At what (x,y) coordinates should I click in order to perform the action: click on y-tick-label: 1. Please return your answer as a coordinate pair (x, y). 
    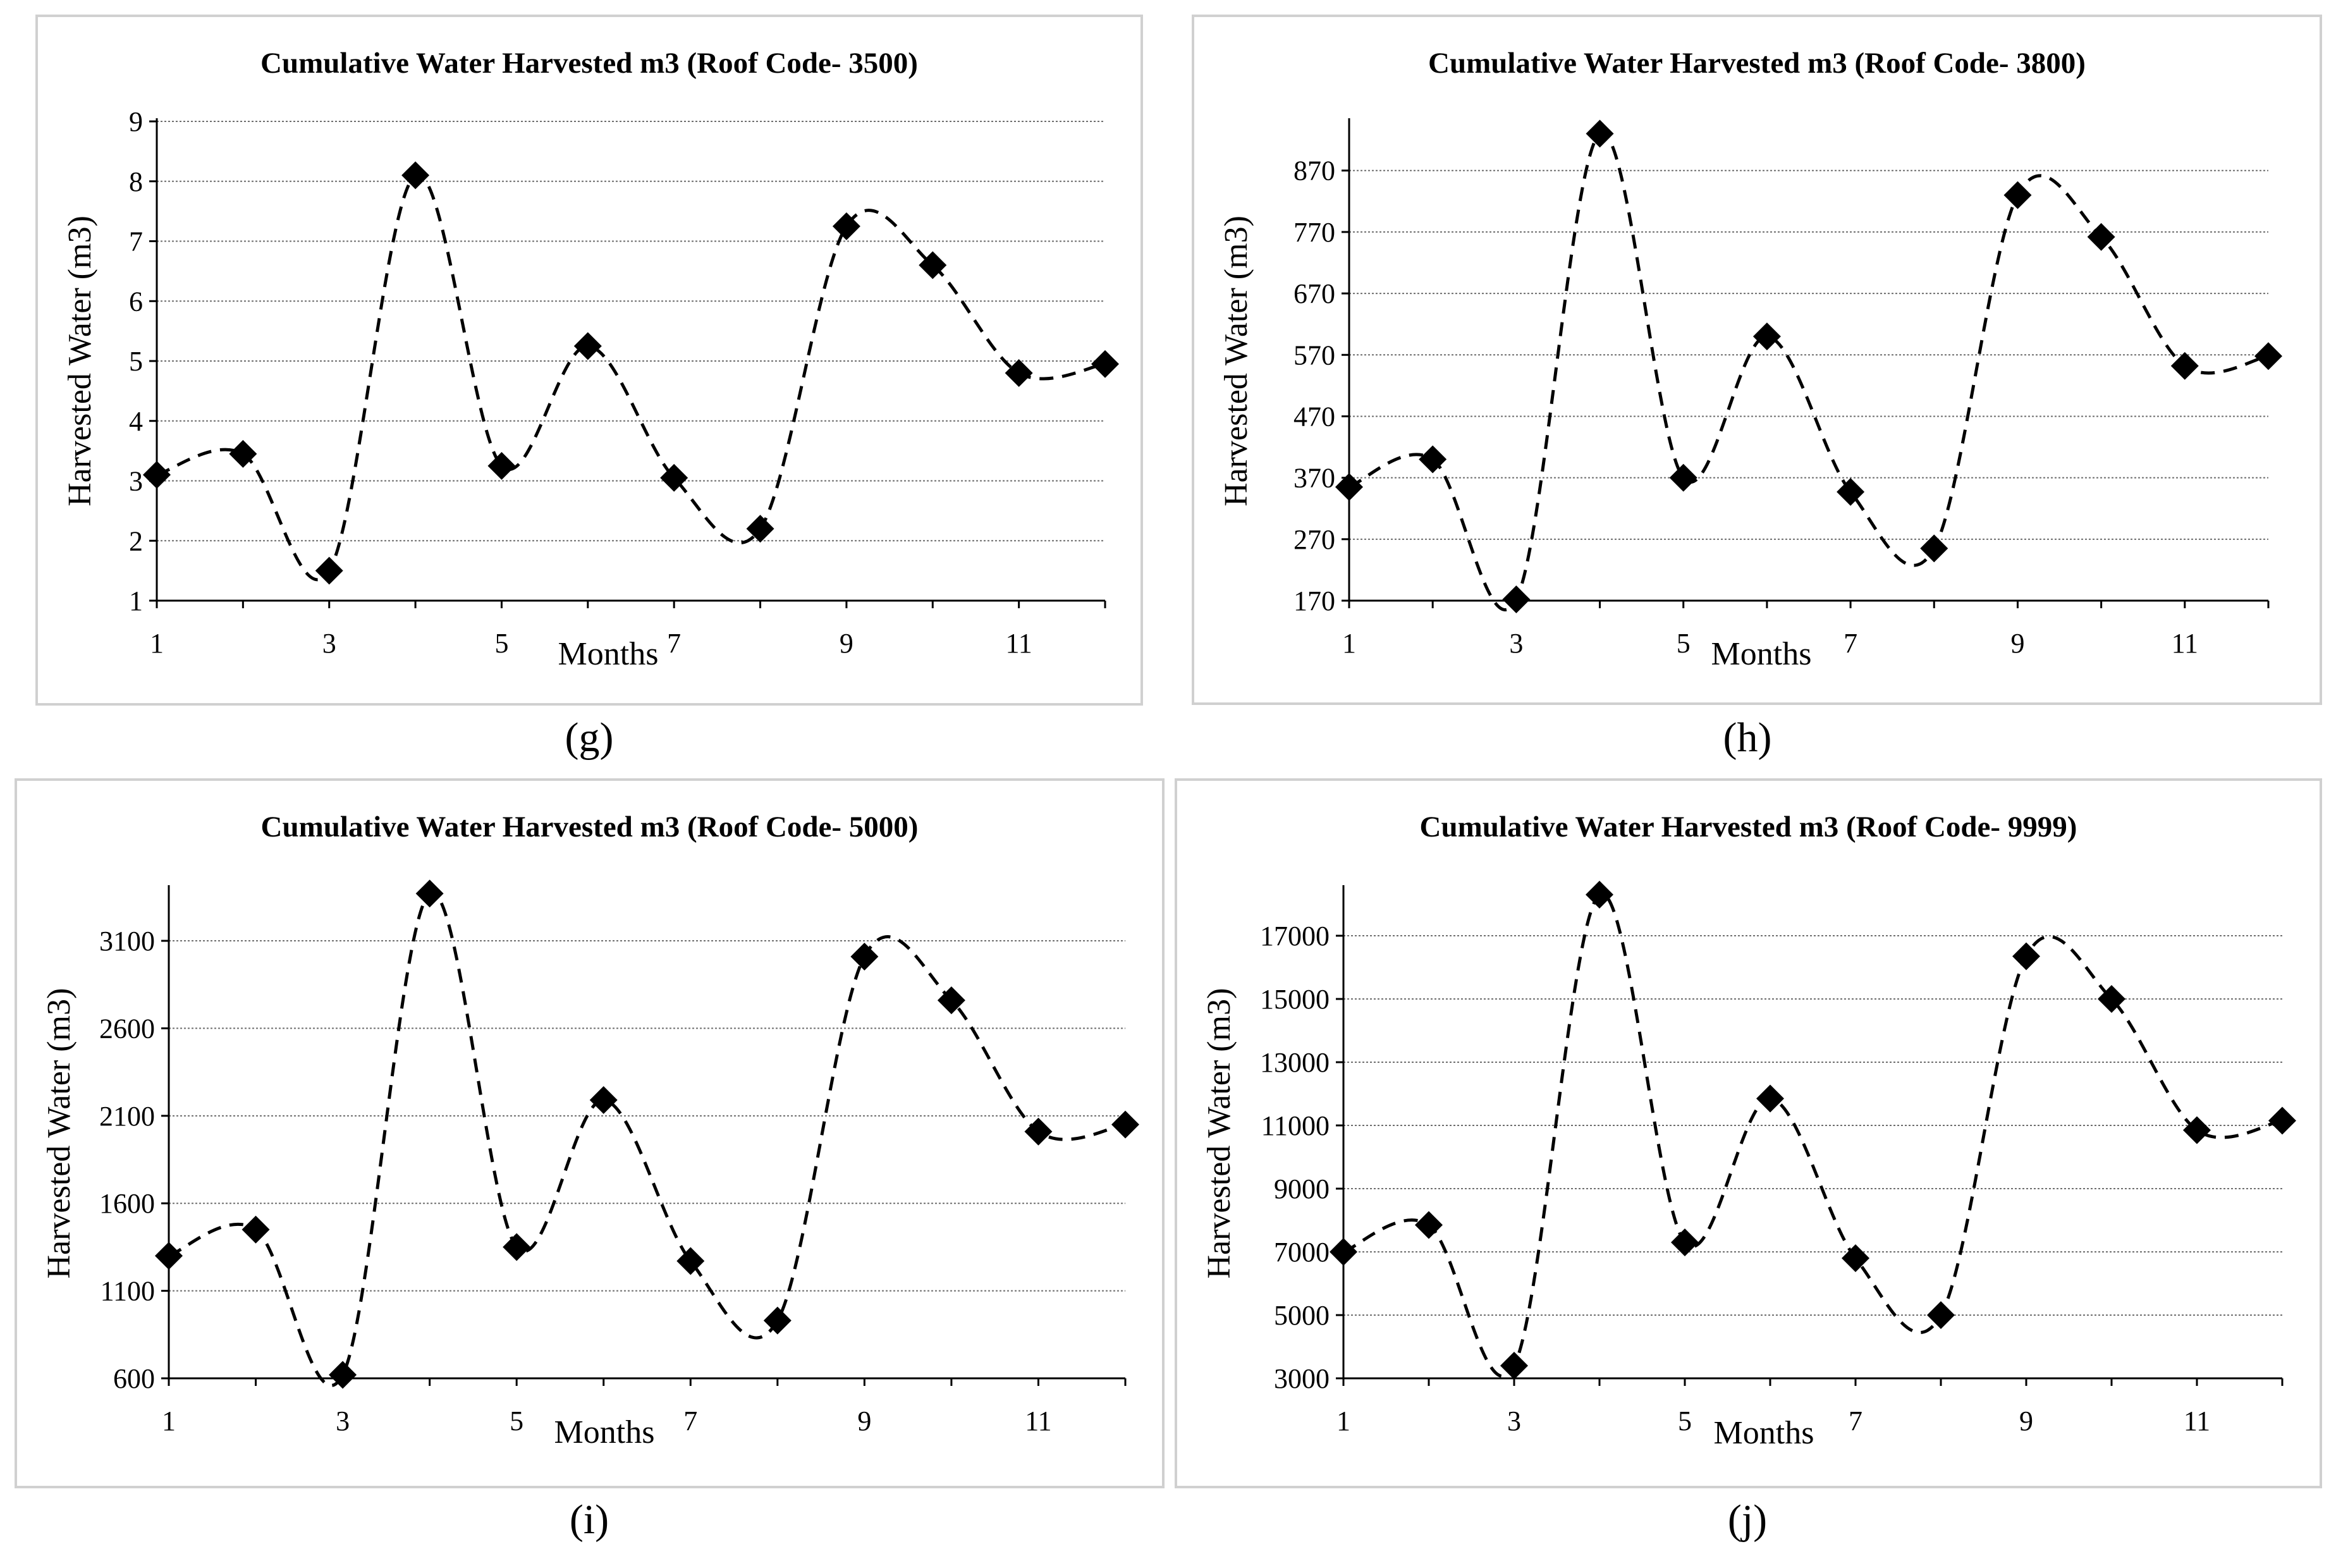
    Looking at the image, I should click on (136, 600).